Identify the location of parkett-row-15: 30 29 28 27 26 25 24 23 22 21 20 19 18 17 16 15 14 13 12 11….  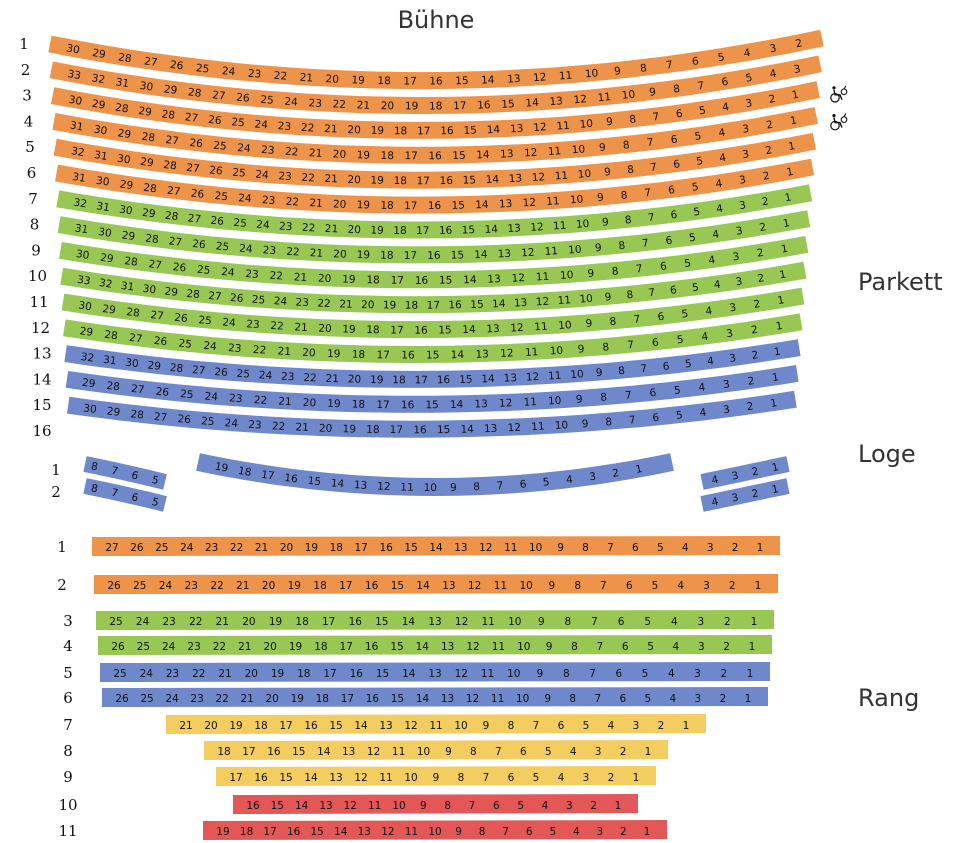
(432, 414).